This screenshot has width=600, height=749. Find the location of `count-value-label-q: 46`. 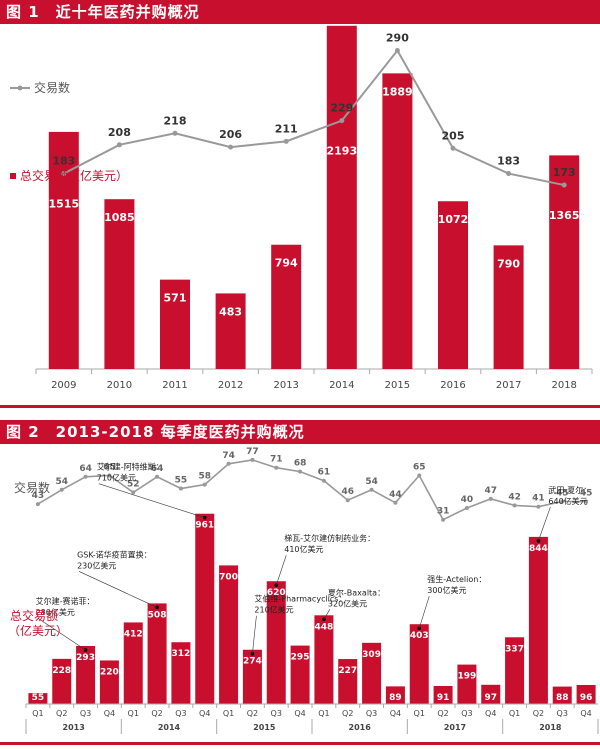

count-value-label-q: 46 is located at coordinates (347, 492).